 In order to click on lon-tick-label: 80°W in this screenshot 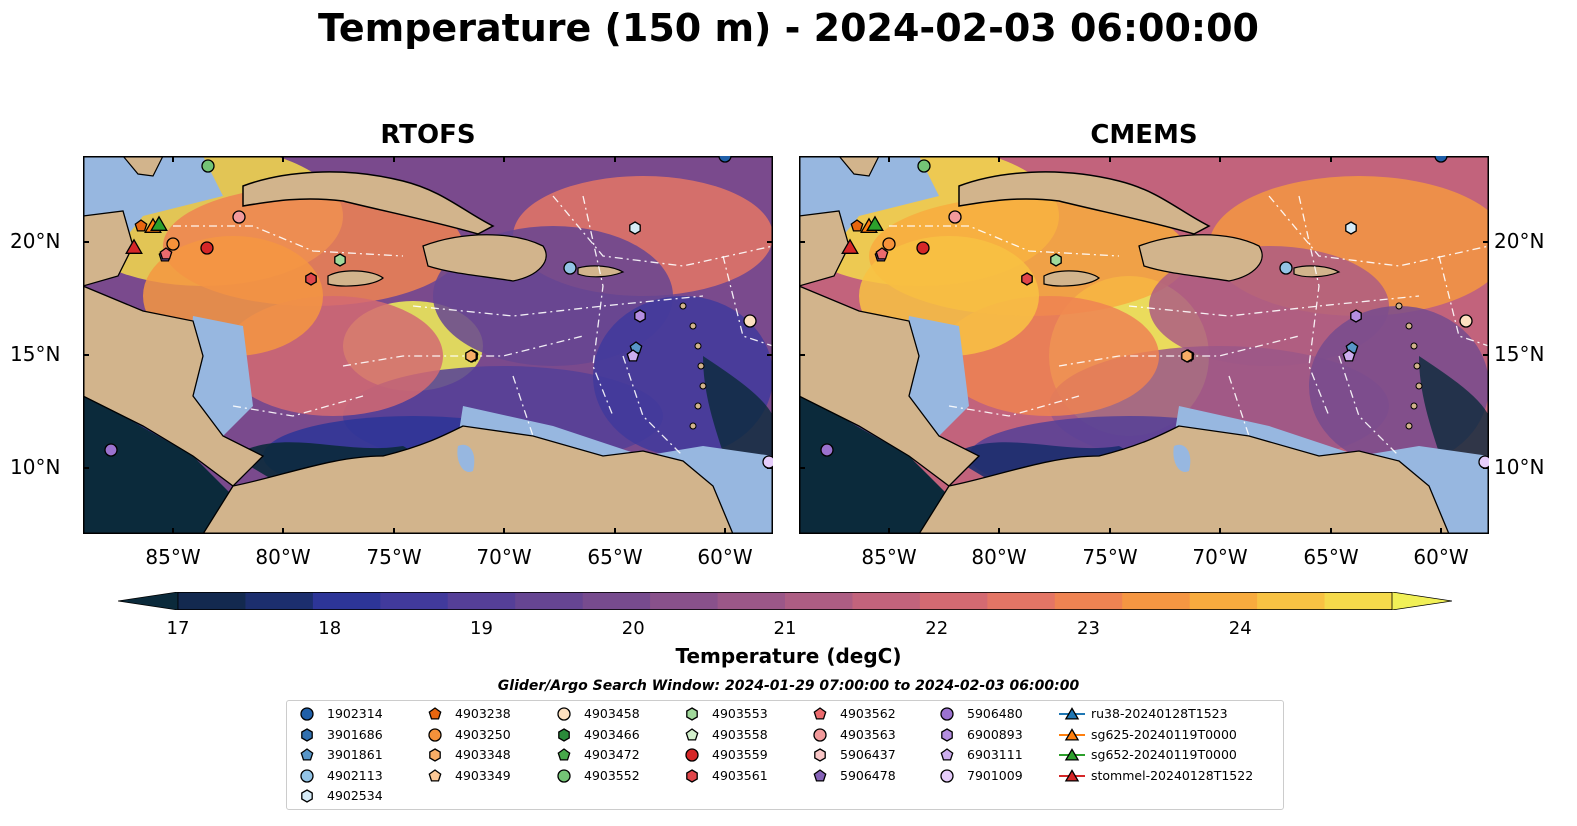, I will do `click(283, 557)`.